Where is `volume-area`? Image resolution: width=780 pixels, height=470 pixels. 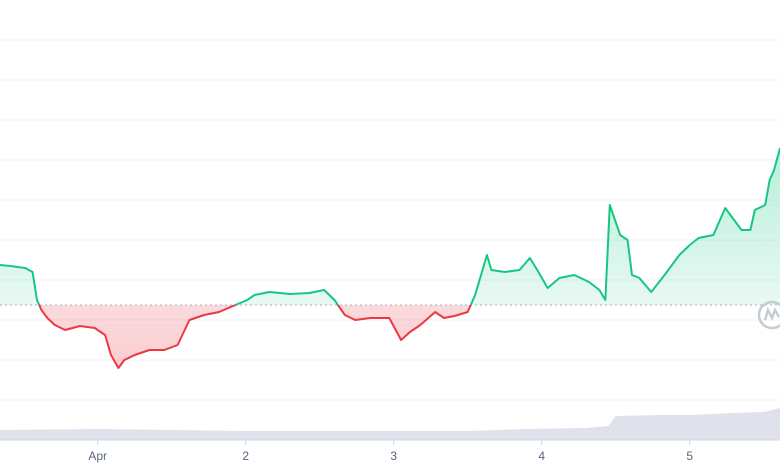 volume-area is located at coordinates (390, 424).